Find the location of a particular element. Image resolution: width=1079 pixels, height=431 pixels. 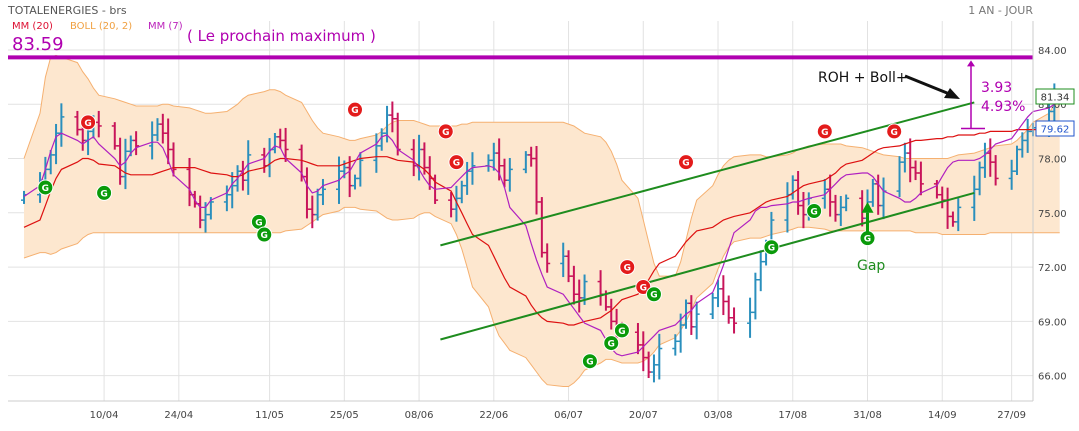

y-tick-label: 72.00 is located at coordinates (1052, 268).